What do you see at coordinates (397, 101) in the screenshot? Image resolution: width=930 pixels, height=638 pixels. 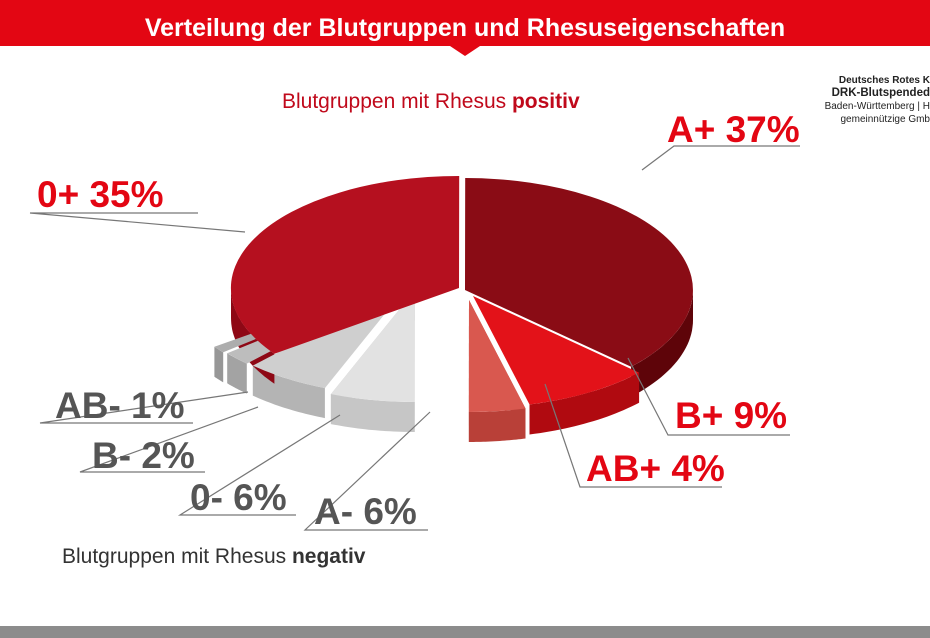 I see `caption-positive-prefix: Blutgruppen mit Rhesus` at bounding box center [397, 101].